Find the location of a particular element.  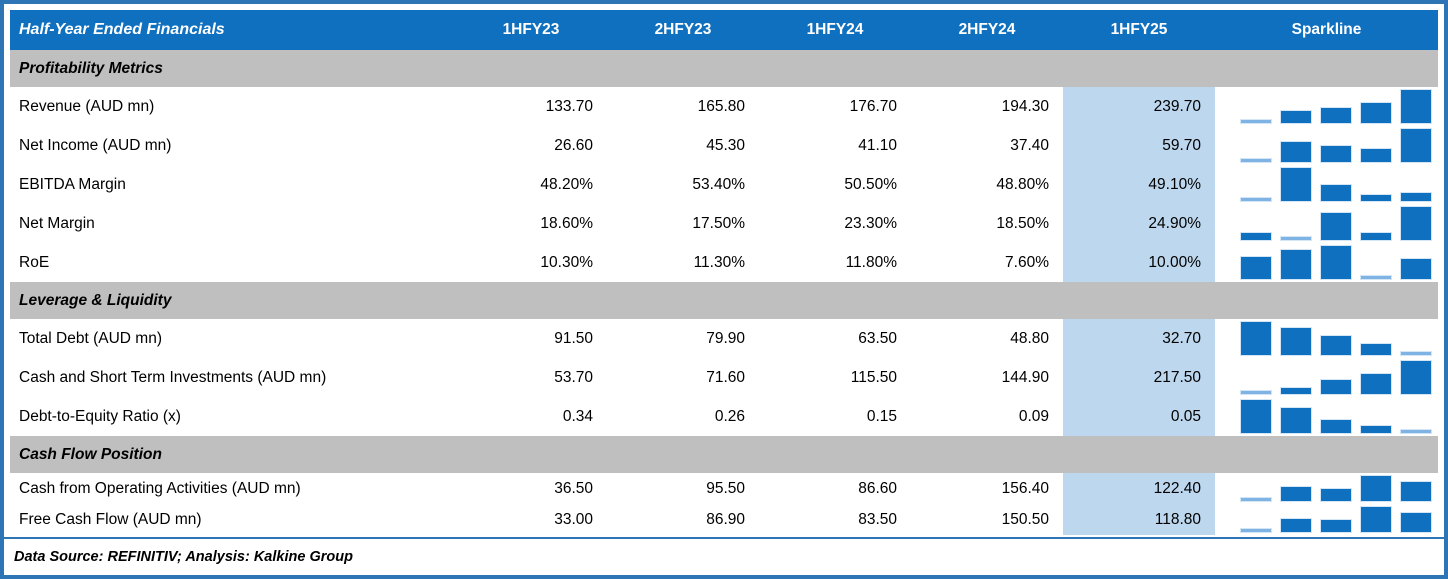

cell-value: 33.00 is located at coordinates (573, 519).